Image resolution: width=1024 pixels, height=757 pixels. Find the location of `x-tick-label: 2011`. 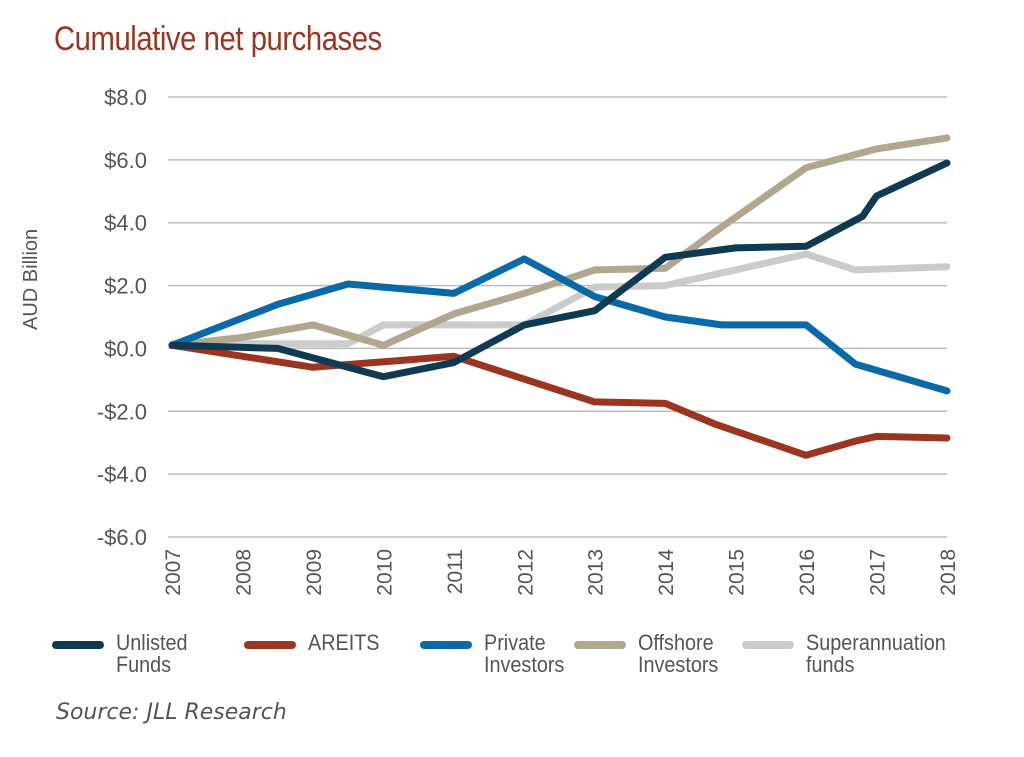

x-tick-label: 2011 is located at coordinates (455, 571).